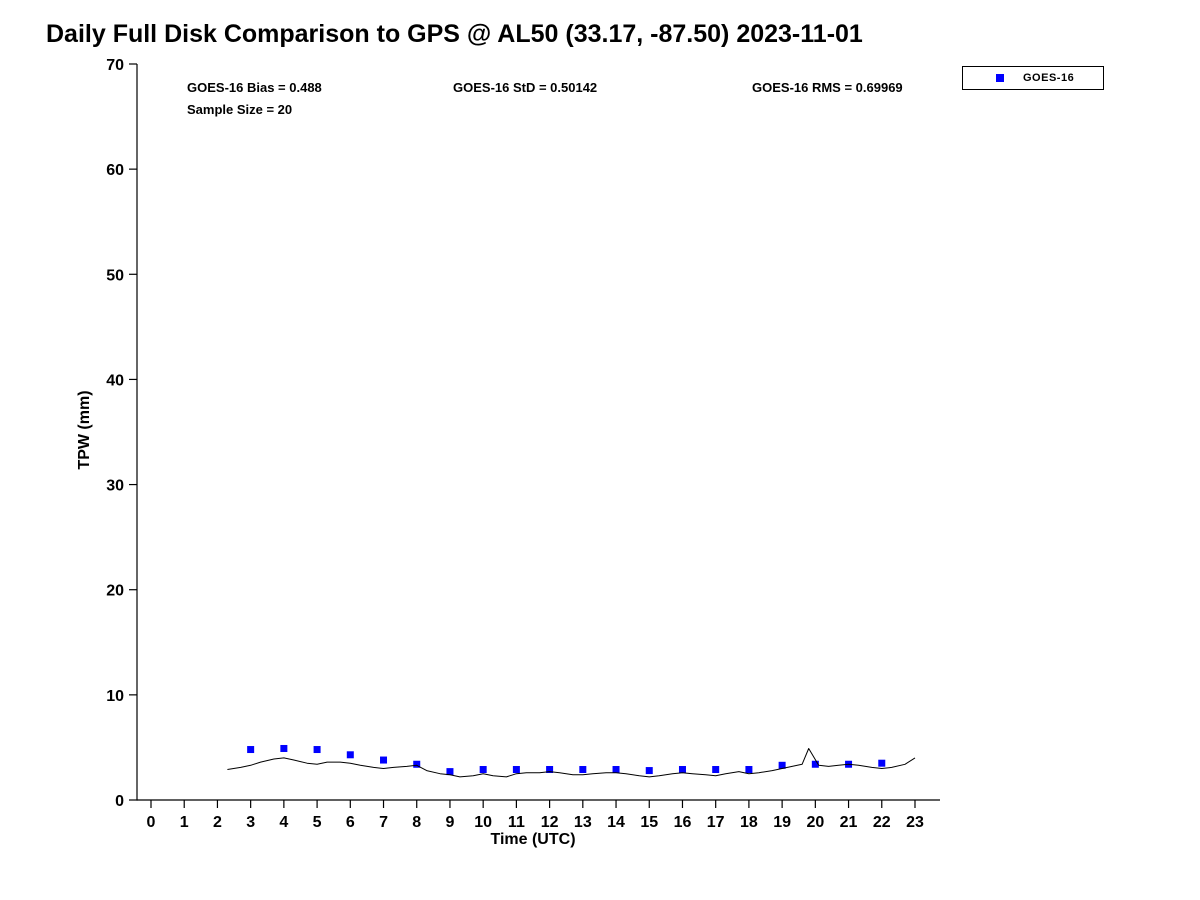  Describe the element at coordinates (254, 87) in the screenshot. I see `annotation-bias: GOES-16 Bias = 0.488` at that location.